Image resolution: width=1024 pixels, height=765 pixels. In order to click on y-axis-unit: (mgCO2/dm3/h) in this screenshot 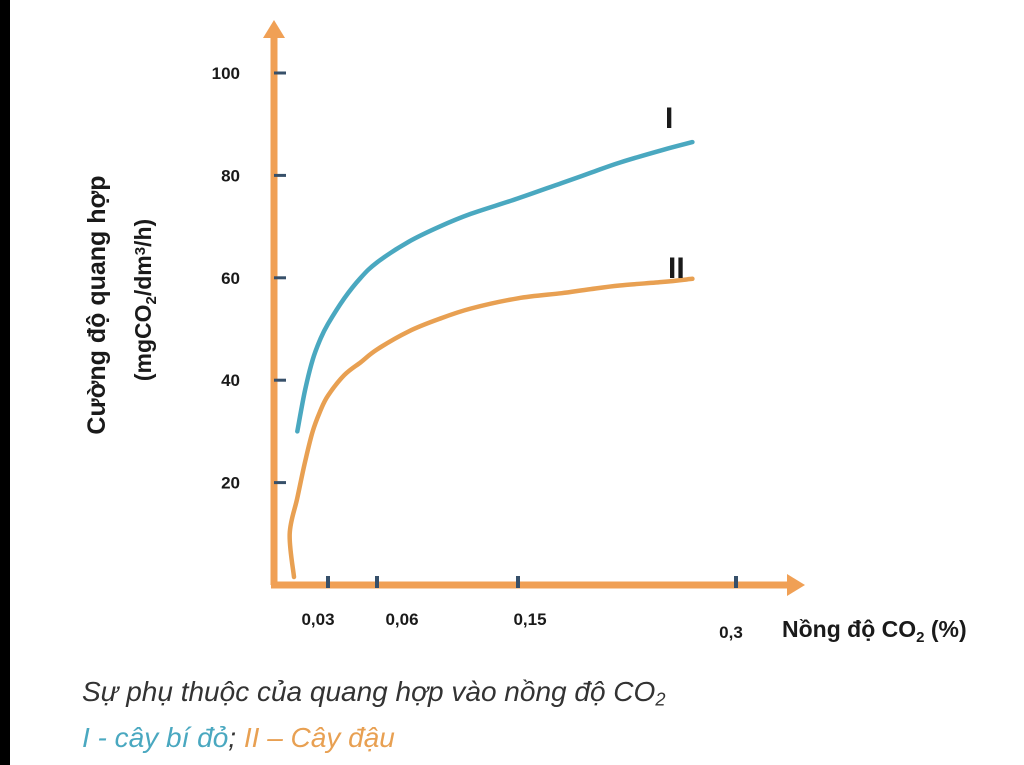, I will do `click(145, 300)`.